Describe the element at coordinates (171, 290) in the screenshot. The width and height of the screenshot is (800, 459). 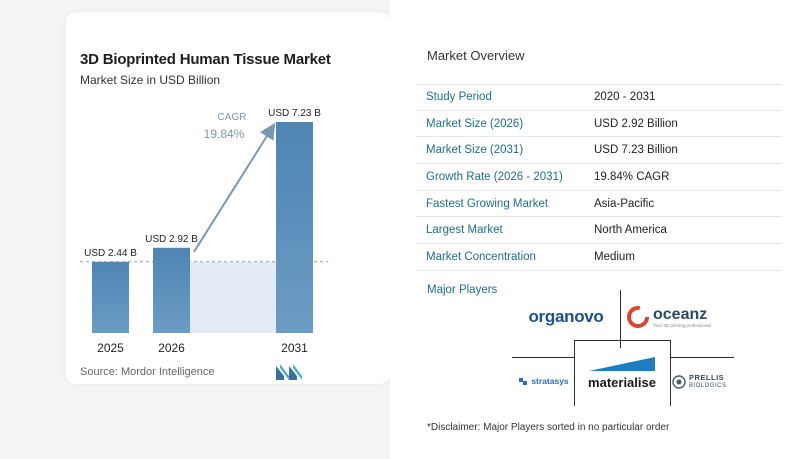
I see `bar-2026` at that location.